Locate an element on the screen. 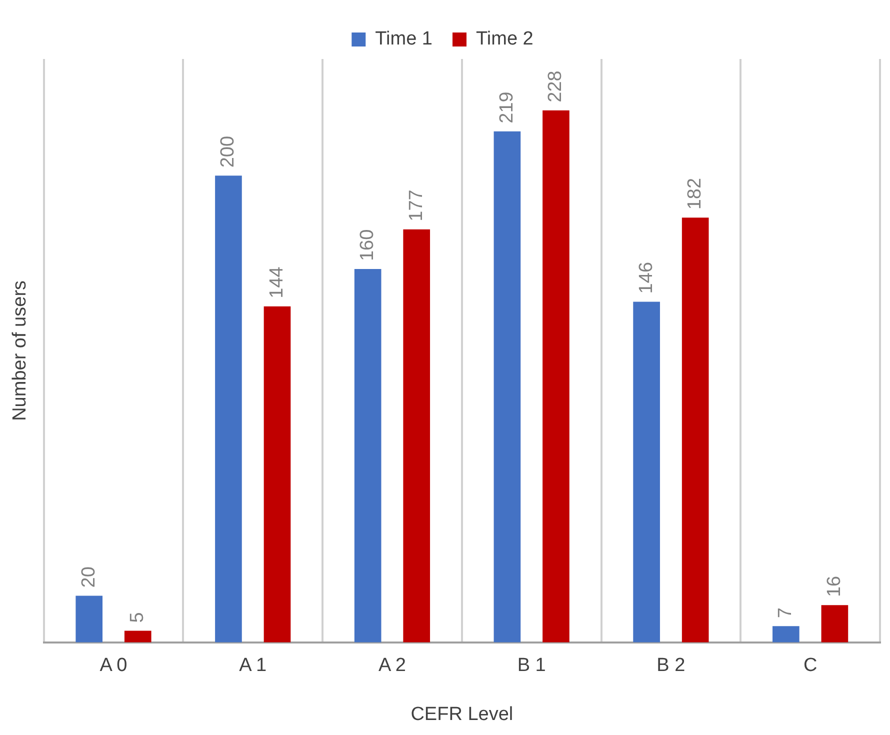 This screenshot has width=890, height=735. data-label: 7 is located at coordinates (785, 612).